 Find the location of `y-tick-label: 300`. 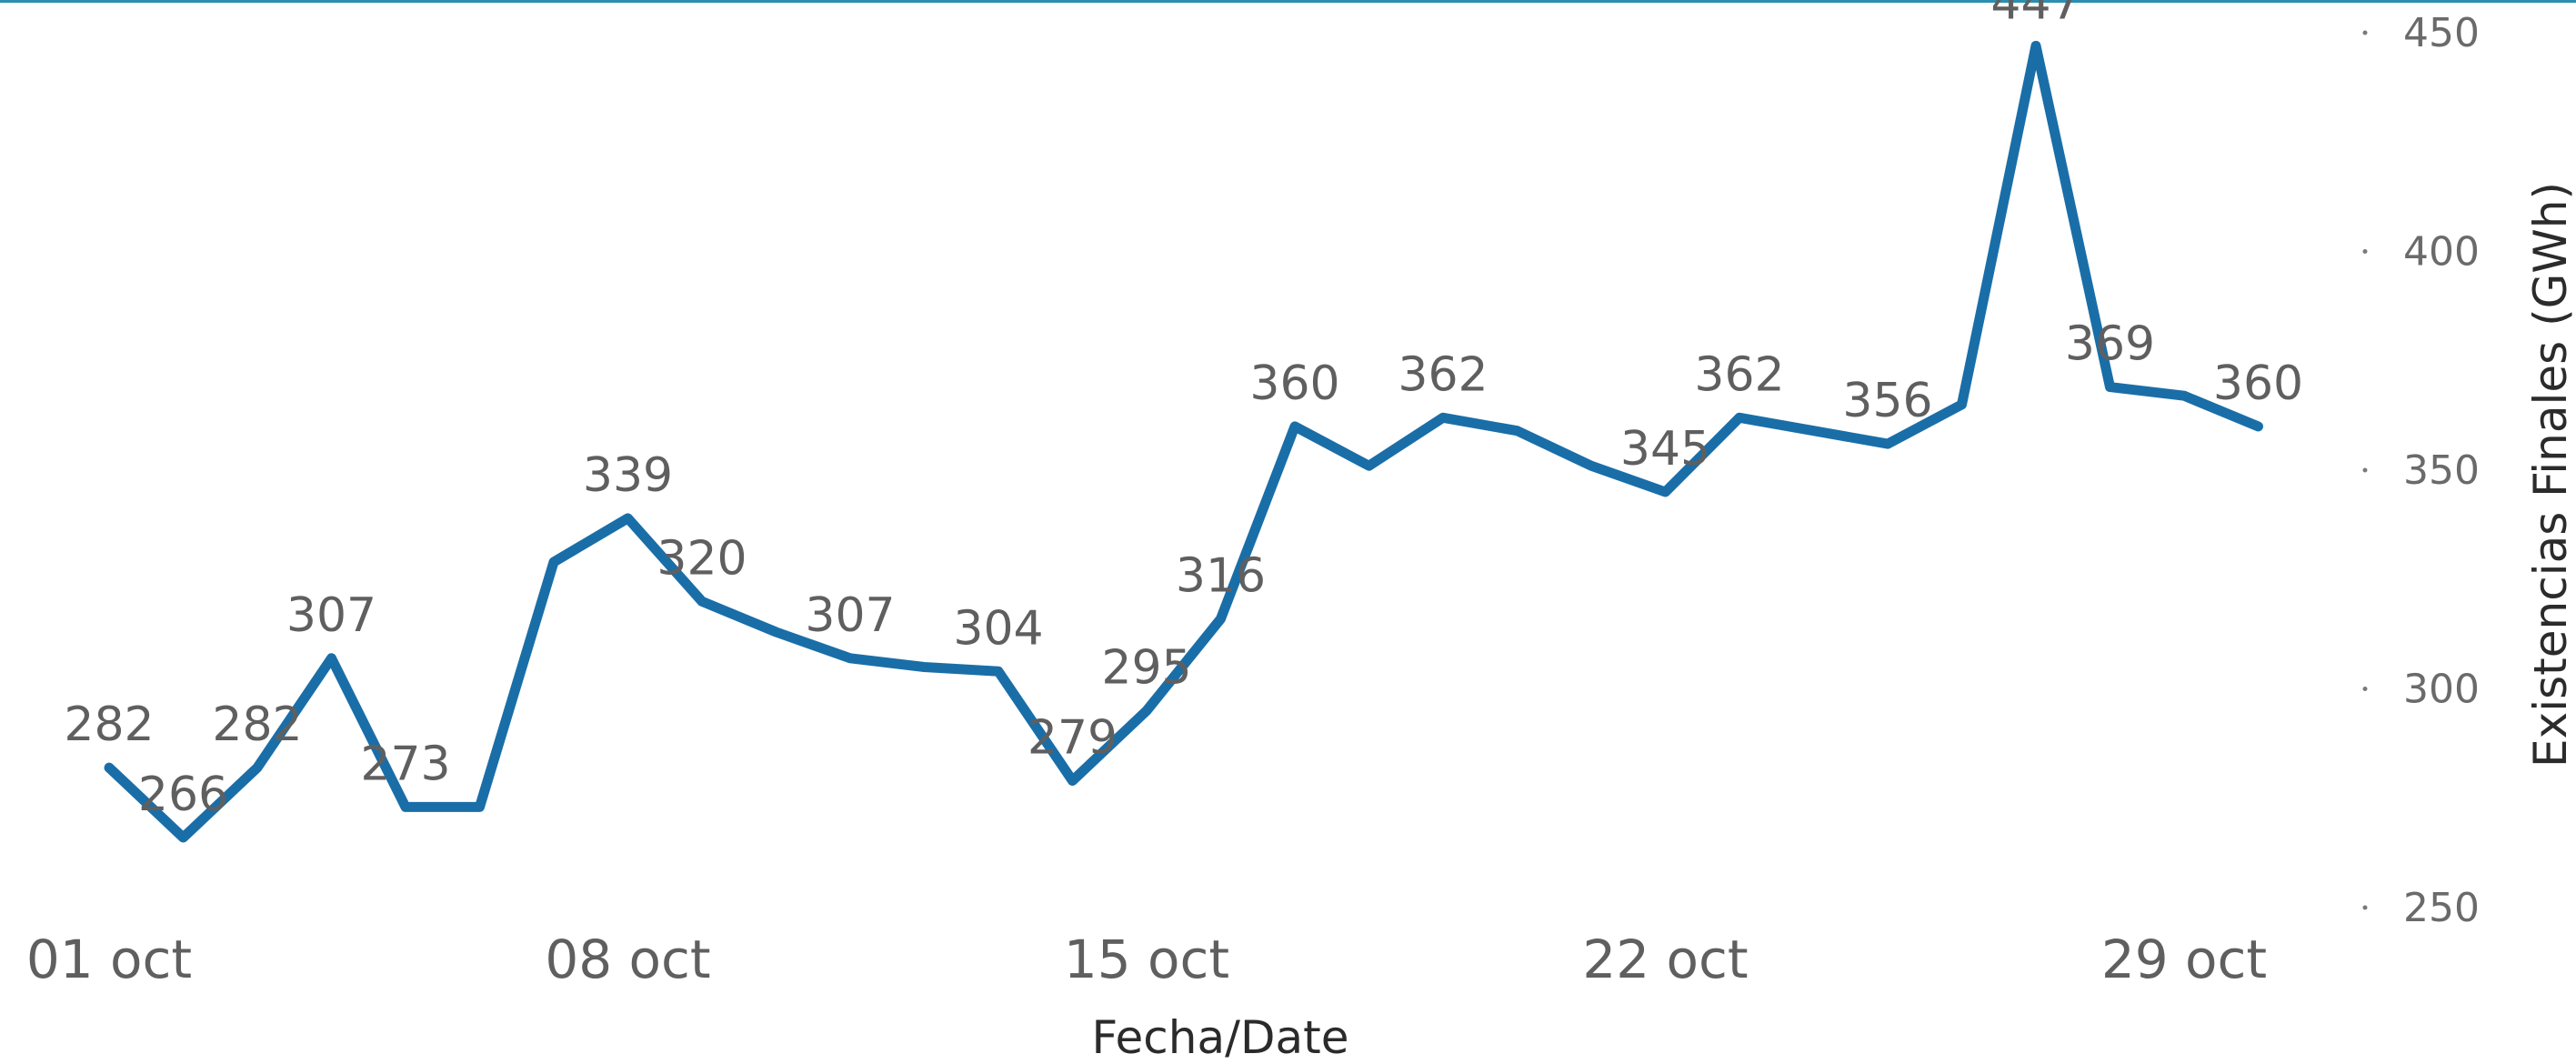

y-tick-label: 300 is located at coordinates (2441, 690).